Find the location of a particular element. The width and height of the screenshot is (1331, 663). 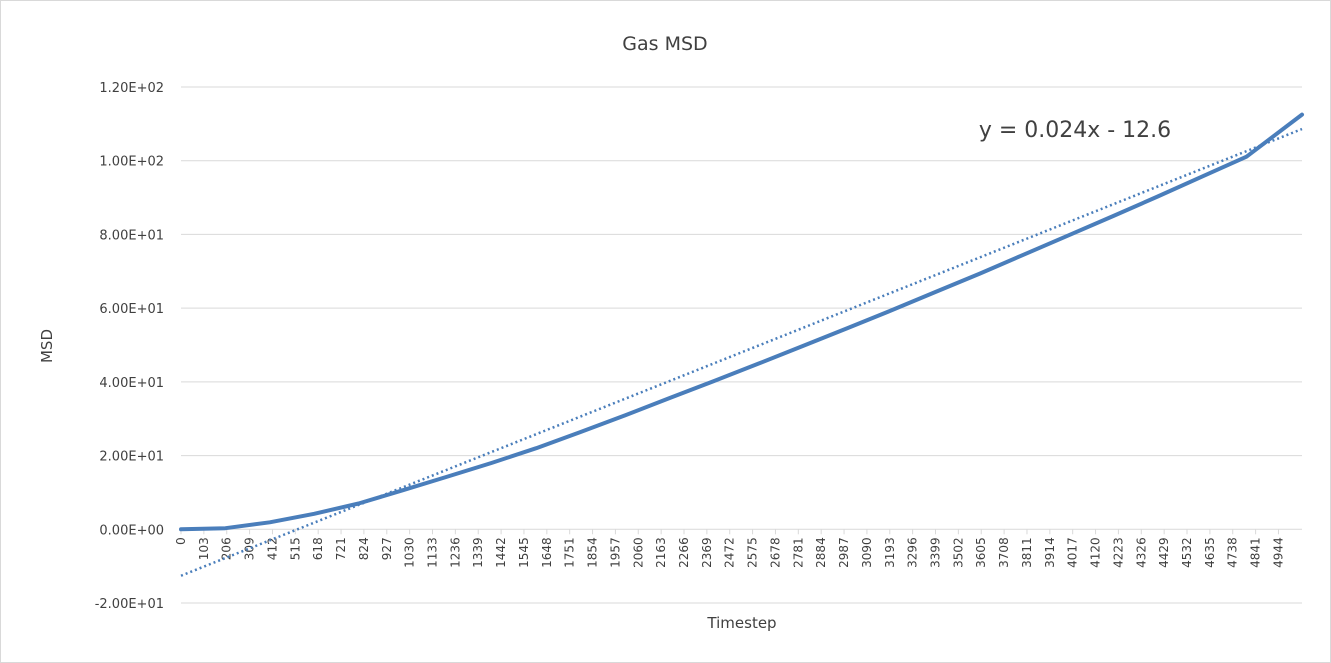

x-tick-label: 1648 is located at coordinates (547, 552).